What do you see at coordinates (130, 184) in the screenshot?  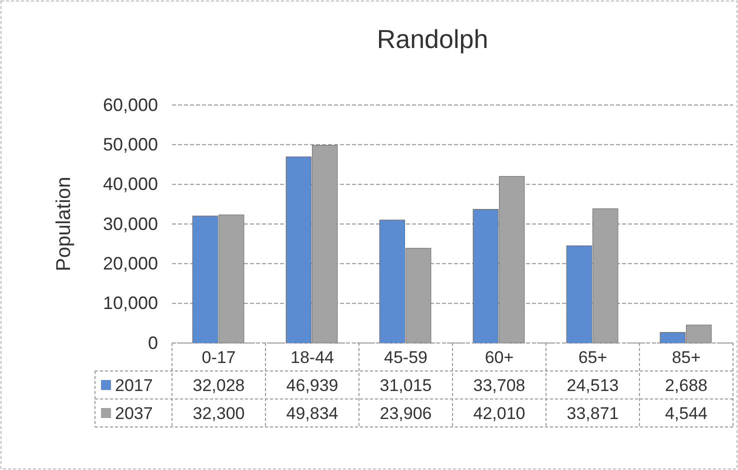 I see `y-tick-label: 40,000` at bounding box center [130, 184].